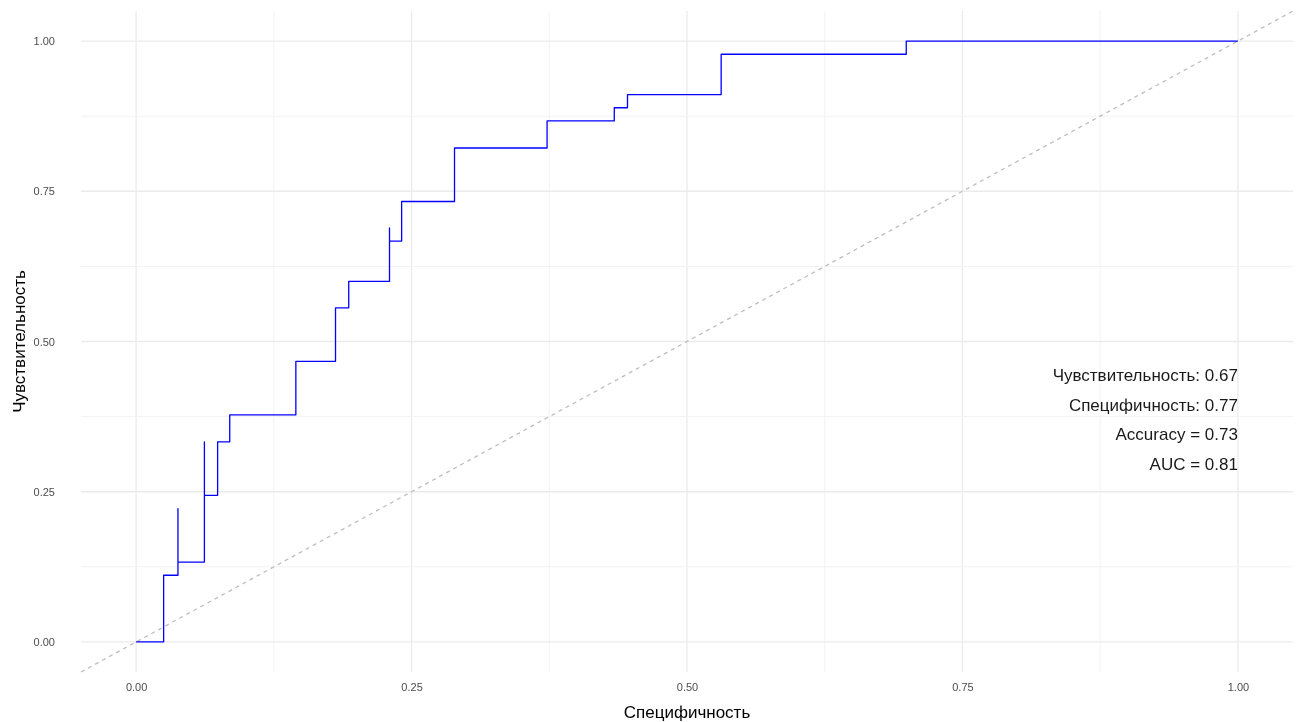 The width and height of the screenshot is (1298, 722). I want to click on x-tick-label: 0.75, so click(963, 686).